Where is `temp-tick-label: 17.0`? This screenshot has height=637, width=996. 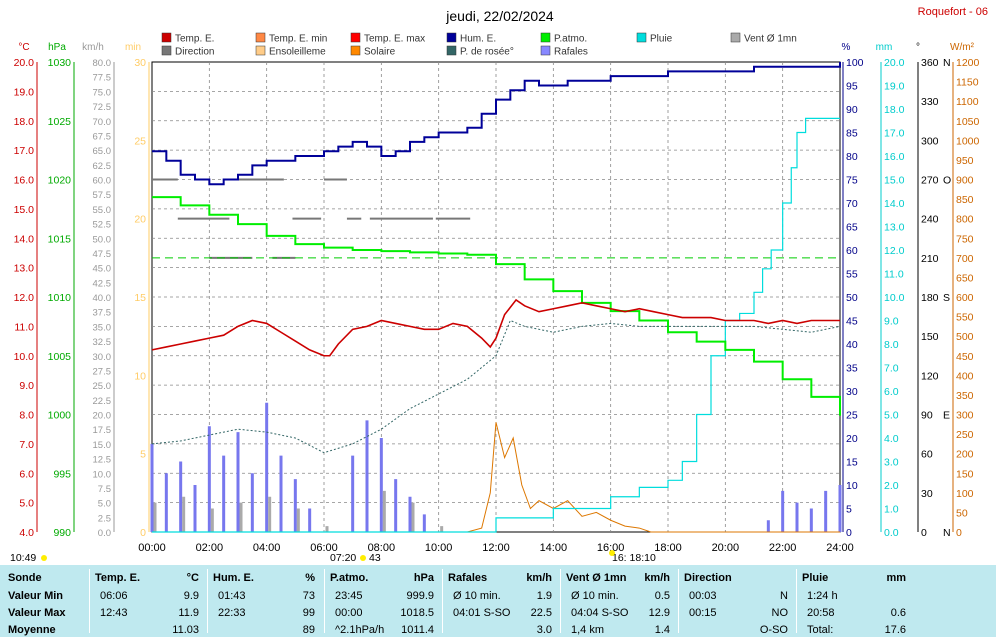
temp-tick-label: 17.0 is located at coordinates (24, 151).